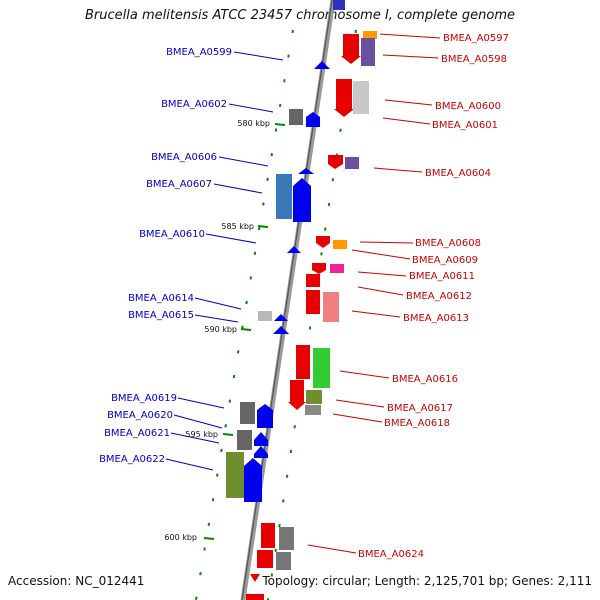 This screenshot has height=600, width=600. Describe the element at coordinates (313, 280) in the screenshot. I see `gene-bmea-a0612` at that location.